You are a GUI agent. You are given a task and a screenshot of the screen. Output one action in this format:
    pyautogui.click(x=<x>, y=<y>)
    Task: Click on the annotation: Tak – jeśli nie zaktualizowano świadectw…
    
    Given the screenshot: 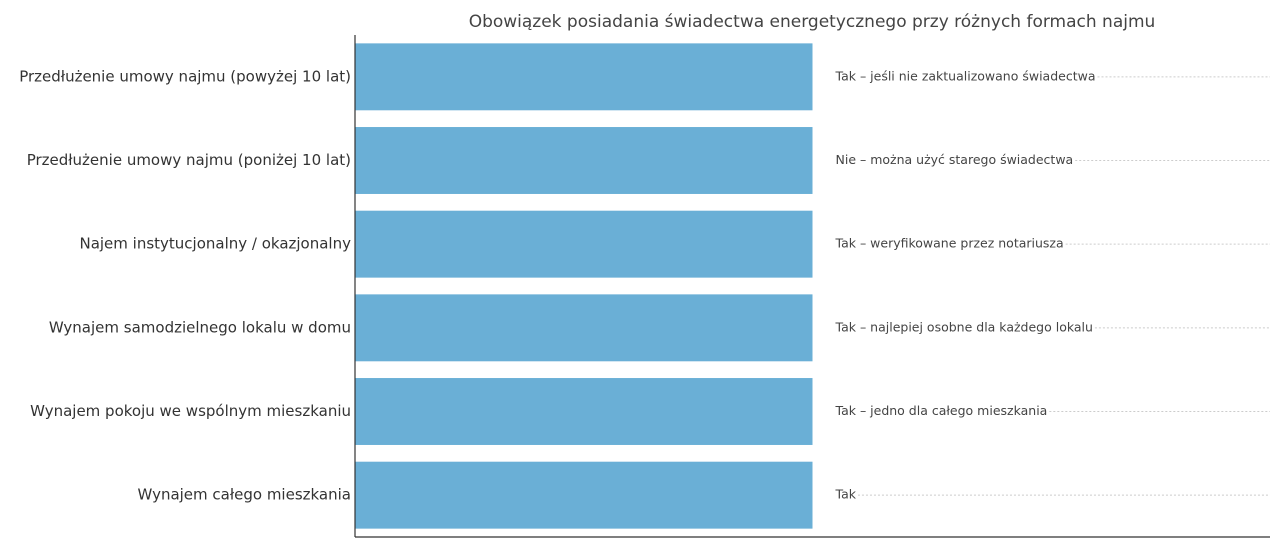 What is the action you would take?
    pyautogui.click(x=965, y=75)
    